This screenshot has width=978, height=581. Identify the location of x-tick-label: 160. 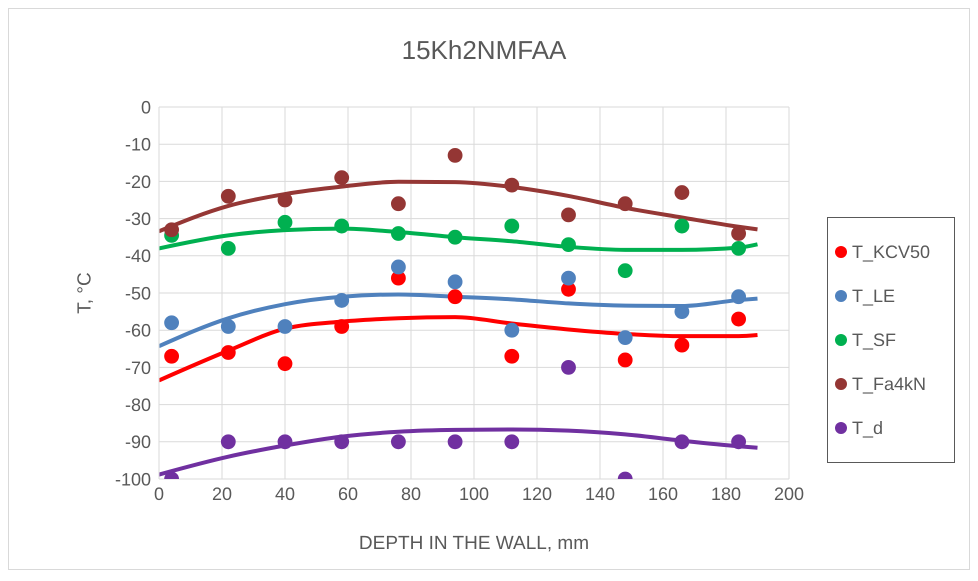
(663, 494).